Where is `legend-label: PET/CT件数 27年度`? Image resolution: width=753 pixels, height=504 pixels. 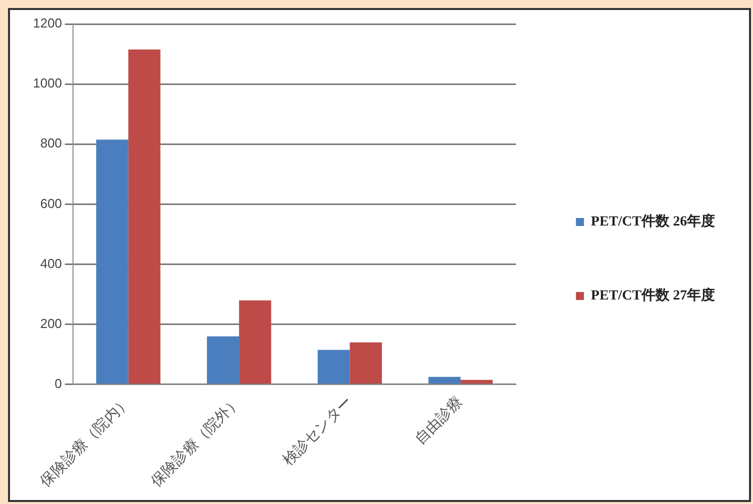 legend-label: PET/CT件数 27年度 is located at coordinates (653, 295).